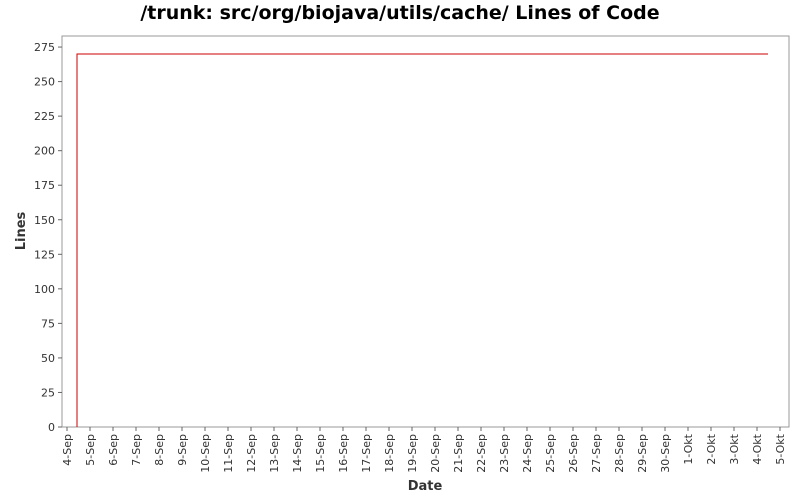 The image size is (800, 500). What do you see at coordinates (734, 448) in the screenshot?
I see `x-tick-label: 3-Okt` at bounding box center [734, 448].